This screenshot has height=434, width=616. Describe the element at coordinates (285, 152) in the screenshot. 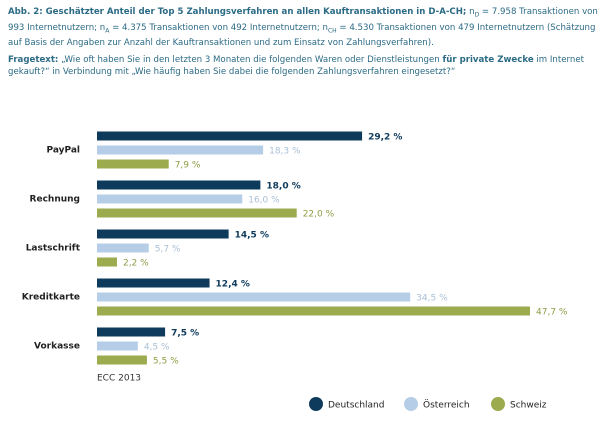

I see `value-label: 18,3 %` at that location.